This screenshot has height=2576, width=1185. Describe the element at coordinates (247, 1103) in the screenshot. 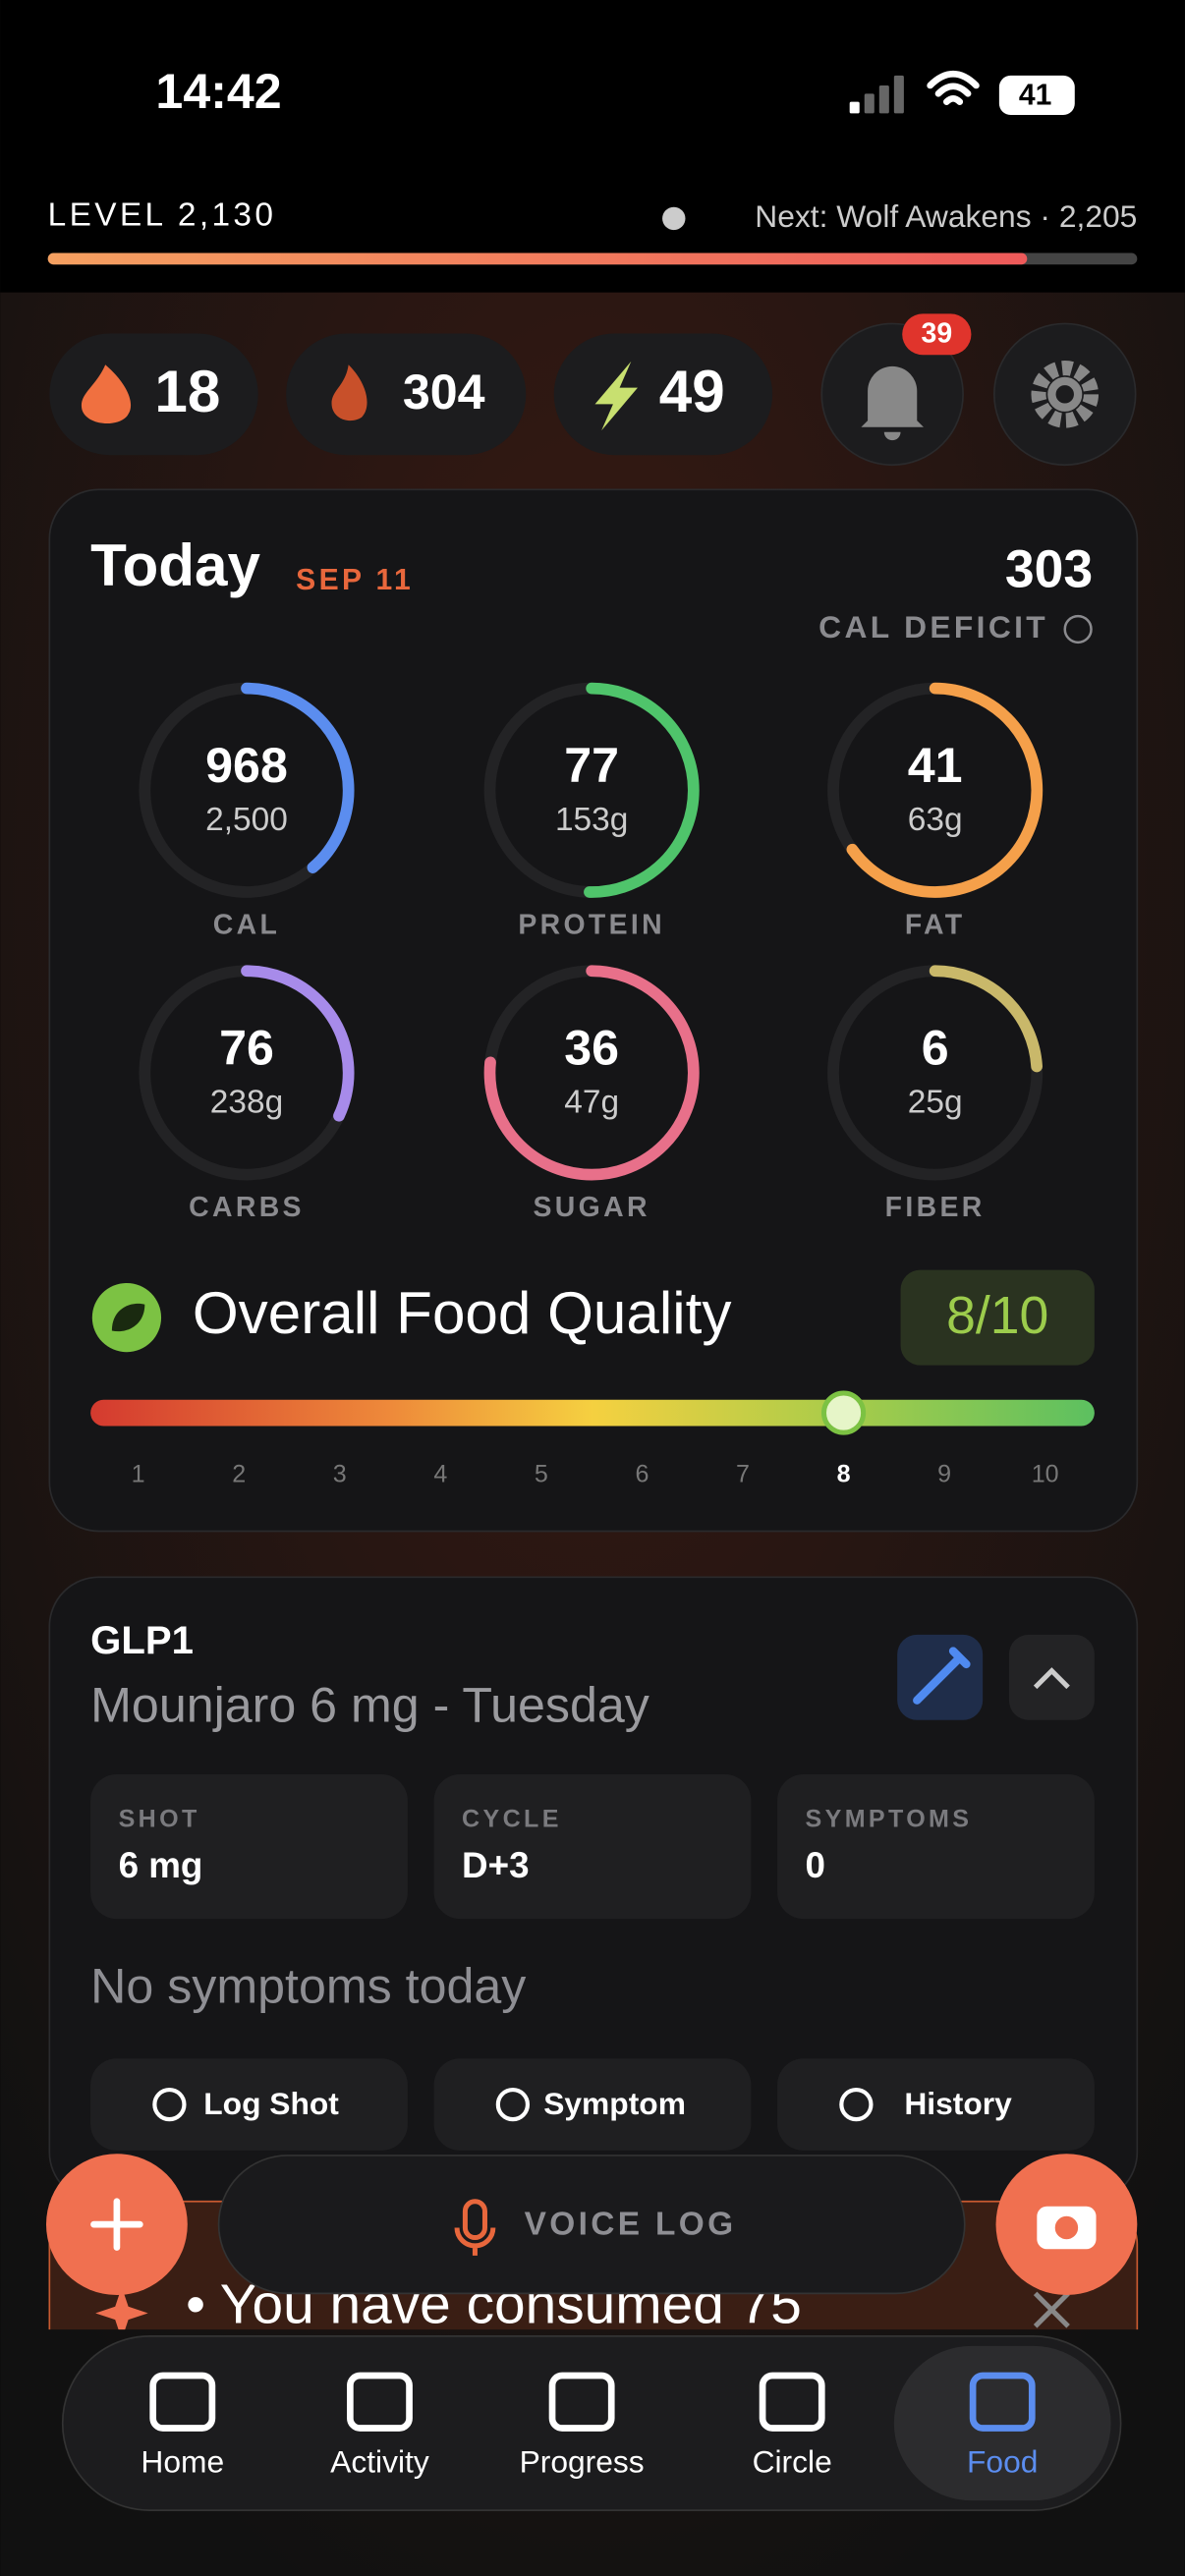

I see `ring-goal: 238g` at that location.